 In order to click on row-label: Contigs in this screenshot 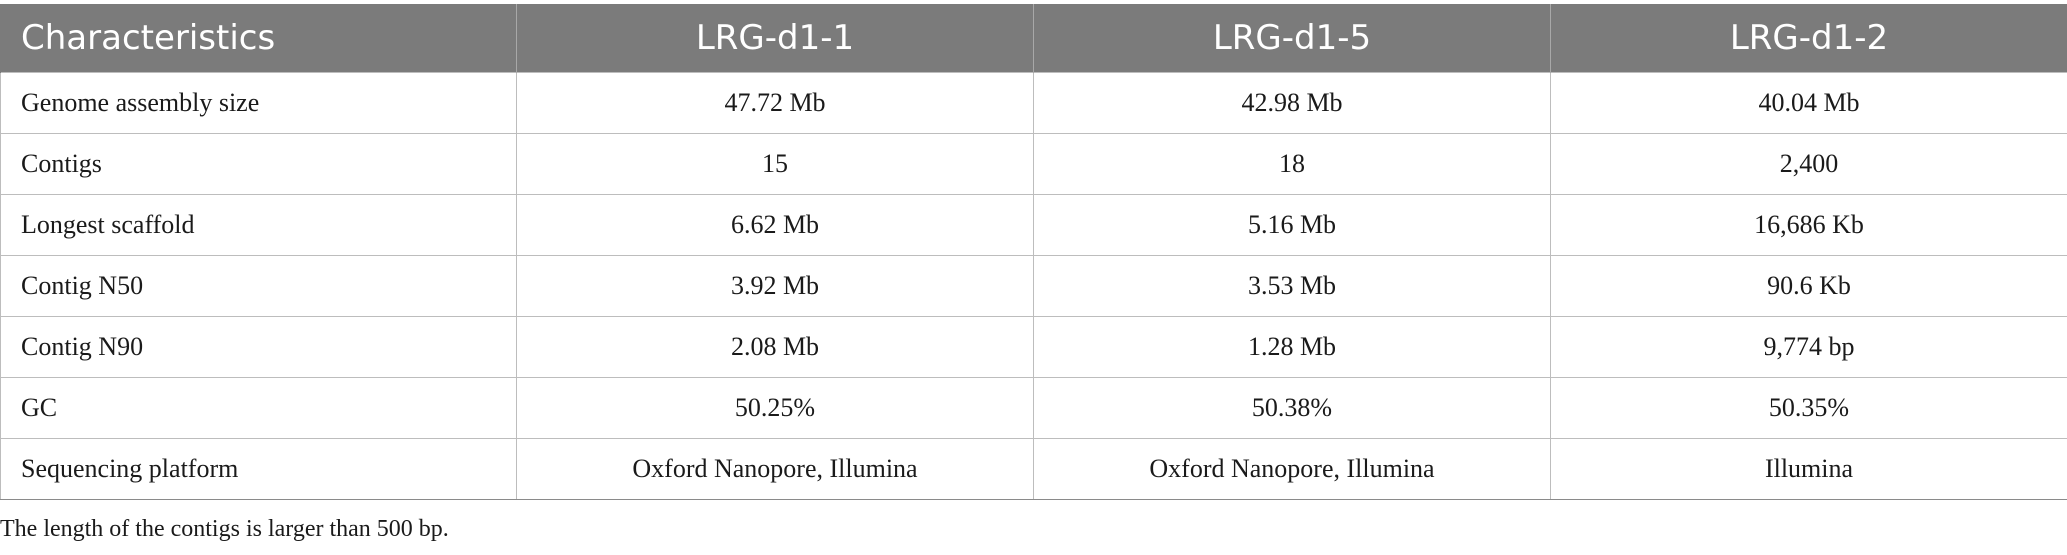, I will do `click(258, 164)`.